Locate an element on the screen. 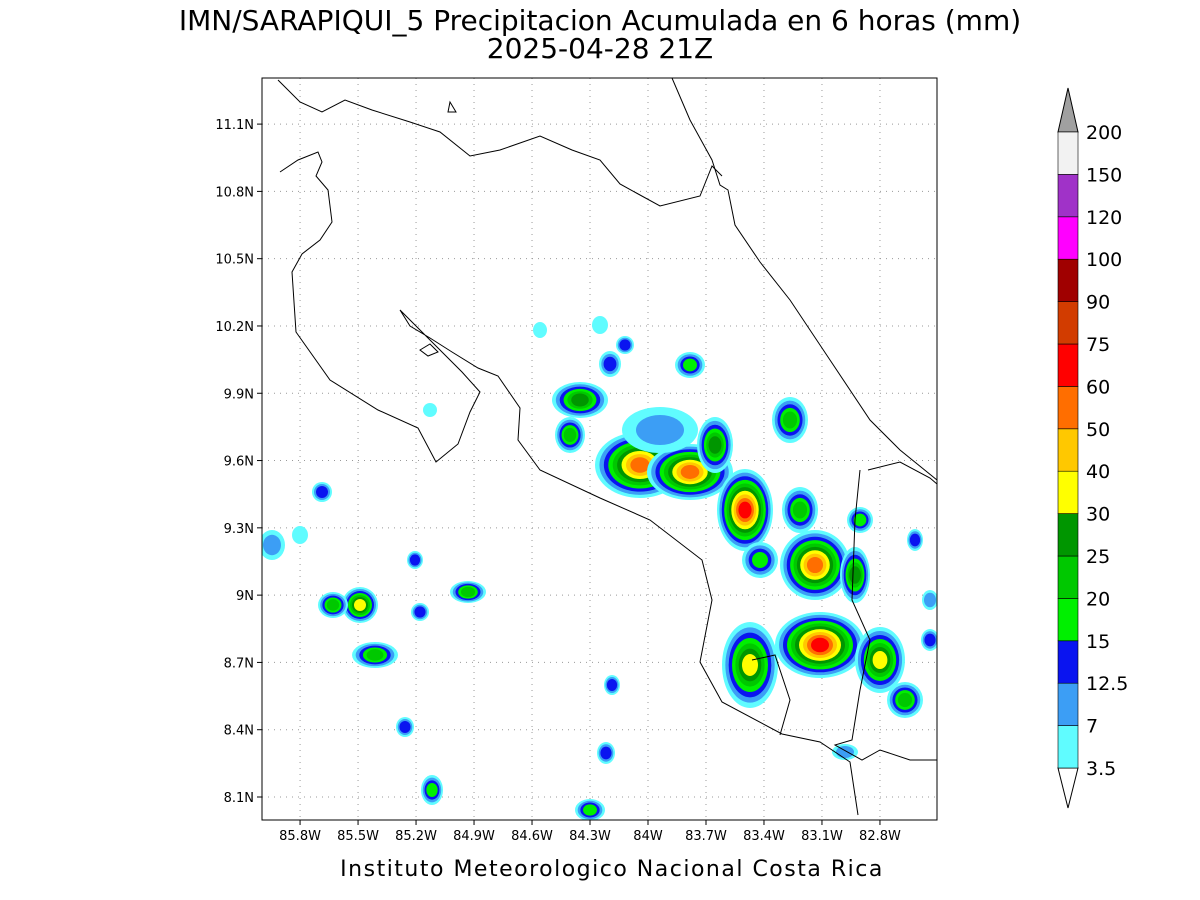  lat-tick-label: 8.7N is located at coordinates (239, 663).